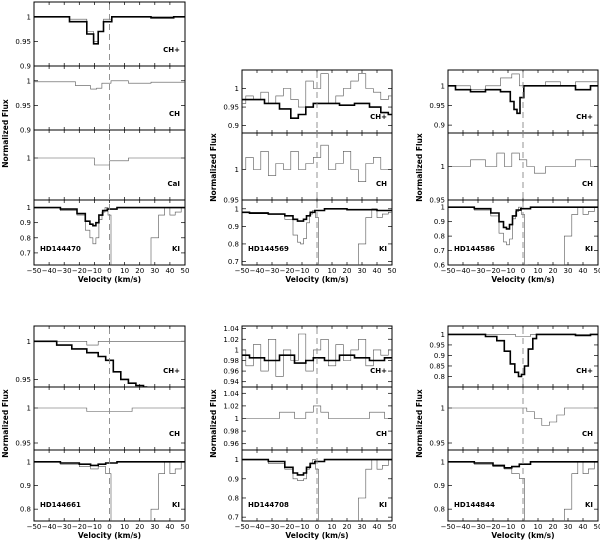 This screenshot has height=541, width=600. What do you see at coordinates (231, 394) in the screenshot?
I see `y-tick-label: 1.04` at bounding box center [231, 394].